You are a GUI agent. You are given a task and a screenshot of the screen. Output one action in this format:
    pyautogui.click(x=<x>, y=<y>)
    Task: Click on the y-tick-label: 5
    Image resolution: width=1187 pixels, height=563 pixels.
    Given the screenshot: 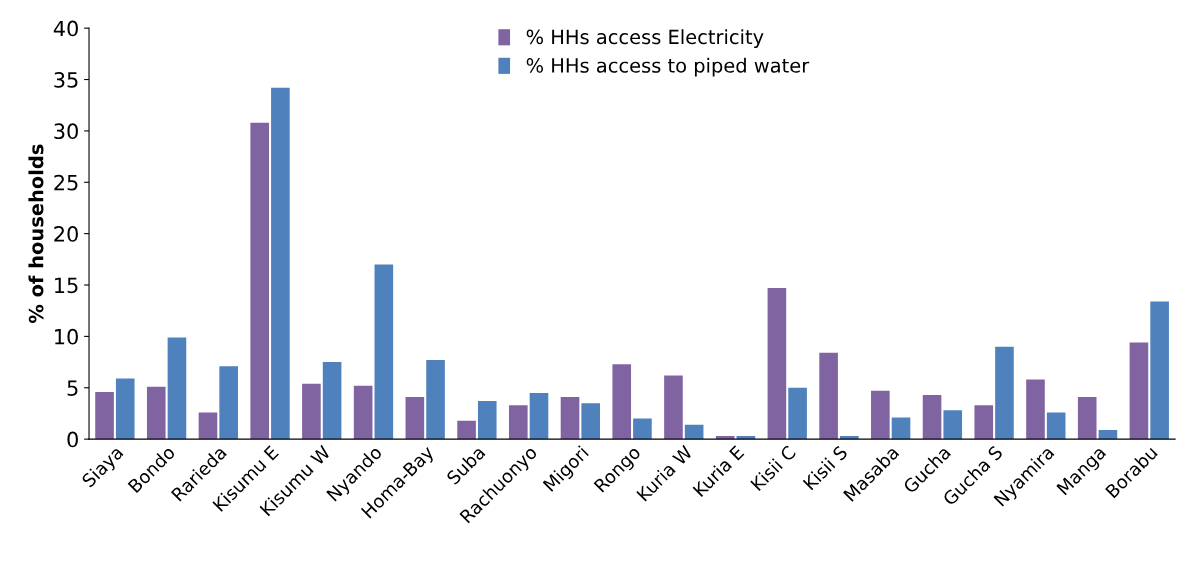 What is the action you would take?
    pyautogui.click(x=72, y=388)
    